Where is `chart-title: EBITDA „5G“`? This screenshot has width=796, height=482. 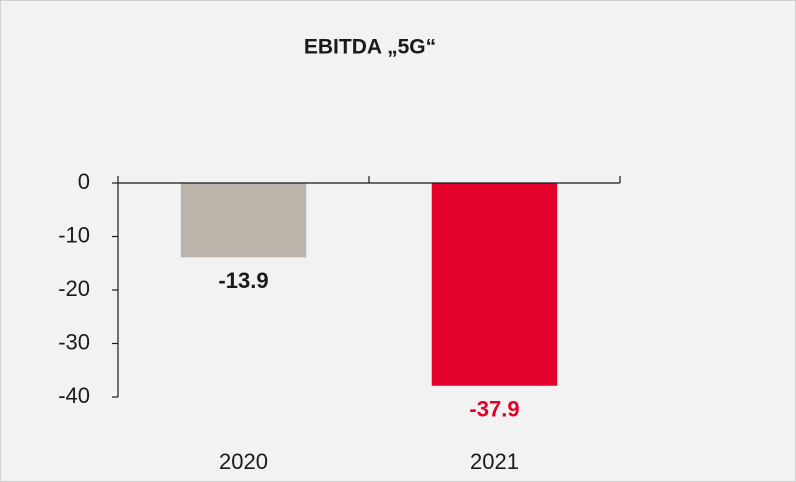
chart-title: EBITDA „5G“ is located at coordinates (370, 47).